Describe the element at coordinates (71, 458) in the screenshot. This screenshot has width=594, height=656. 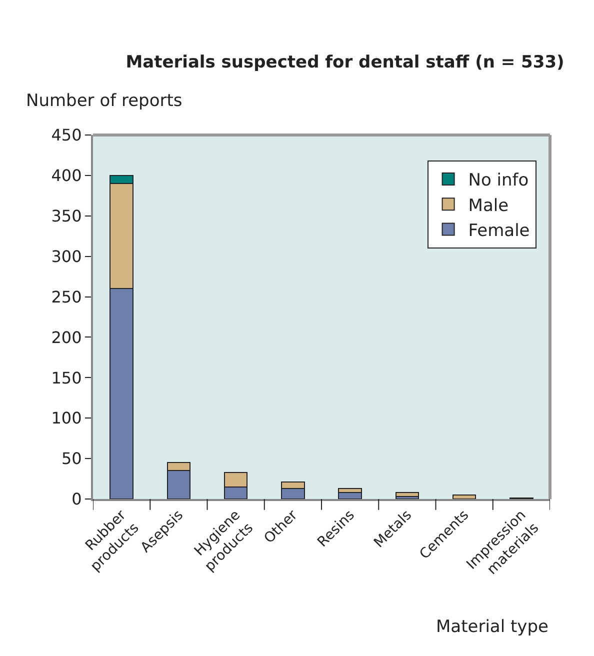
I see `y-tick-label: 50` at that location.